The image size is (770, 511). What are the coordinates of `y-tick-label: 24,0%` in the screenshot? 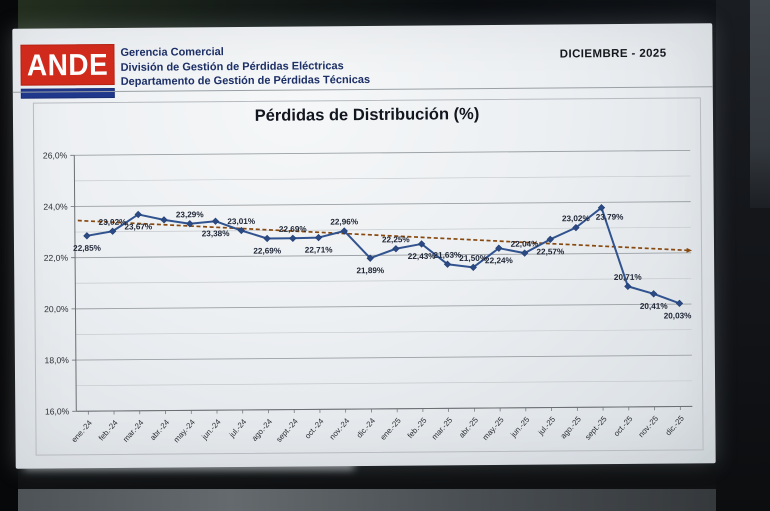 It's located at (55, 207).